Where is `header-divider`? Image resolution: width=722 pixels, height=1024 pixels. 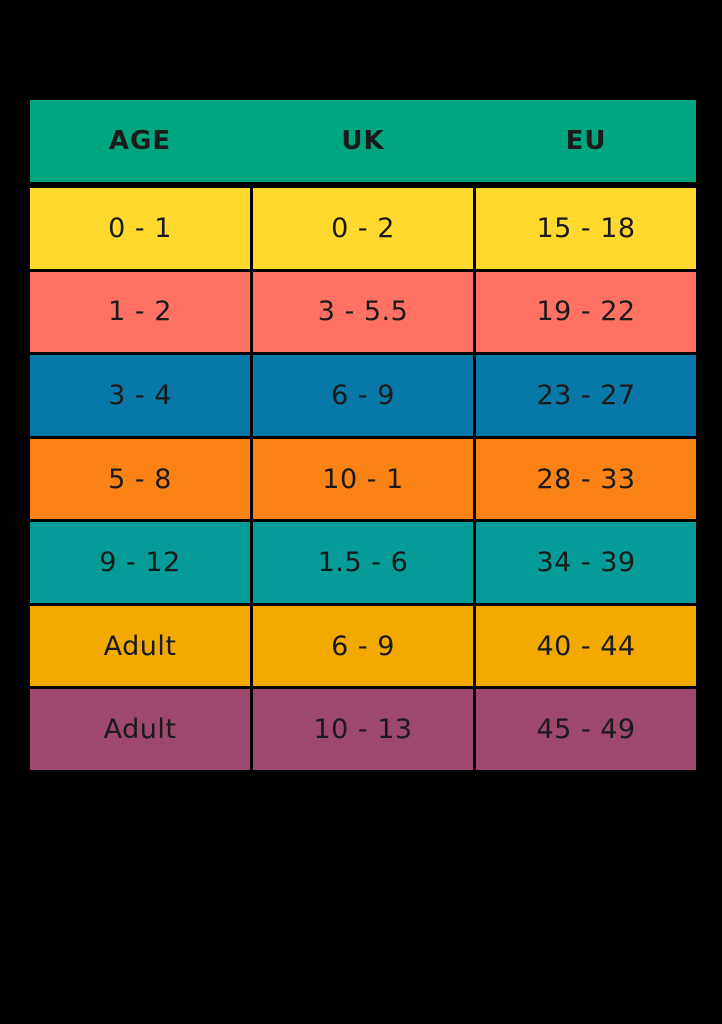
header-divider is located at coordinates (363, 185).